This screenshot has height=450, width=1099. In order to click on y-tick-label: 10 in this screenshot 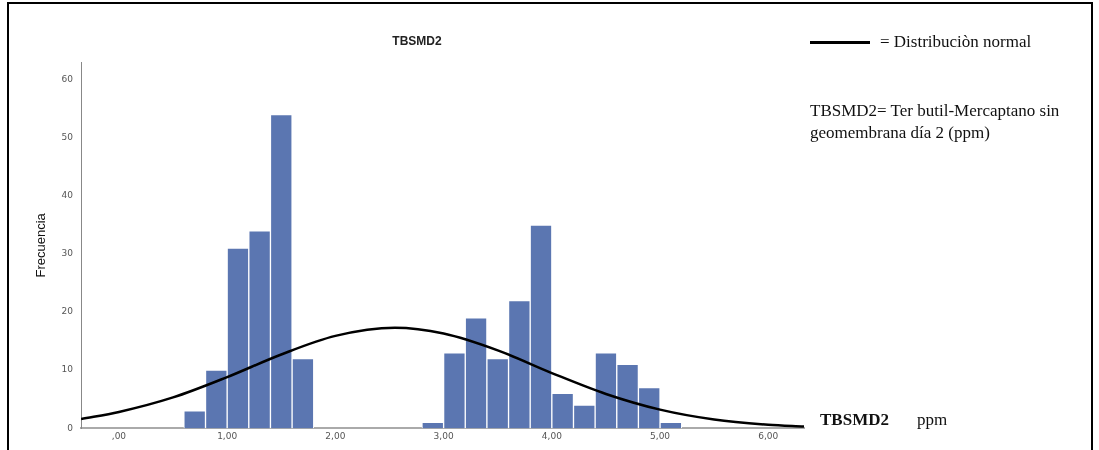, I will do `click(67, 369)`.